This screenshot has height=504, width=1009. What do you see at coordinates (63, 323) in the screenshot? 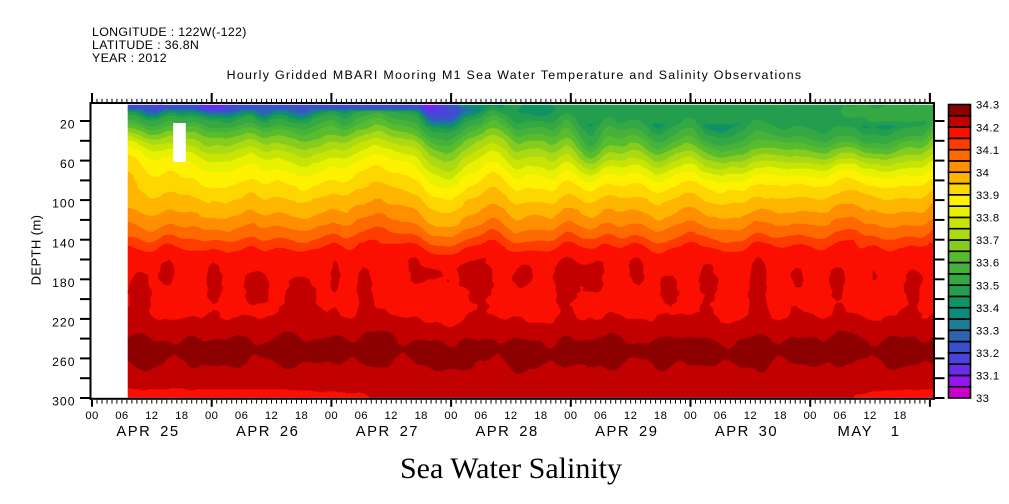
I see `svg-text: 220` at bounding box center [63, 323].